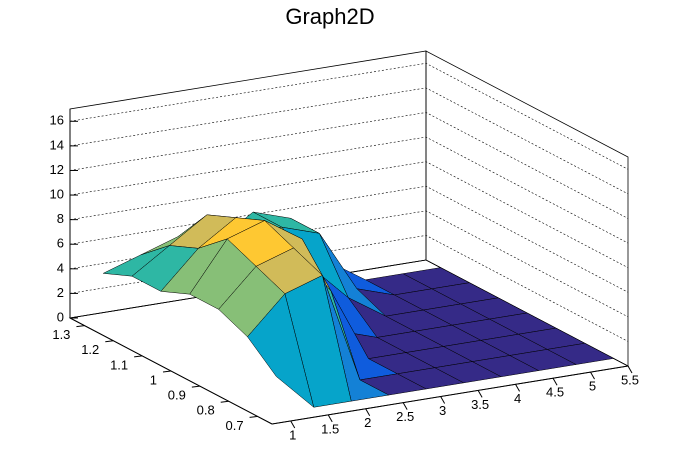 This screenshot has width=696, height=472. Describe the element at coordinates (630, 379) in the screenshot. I see `x-tick-label: 5.5` at that location.